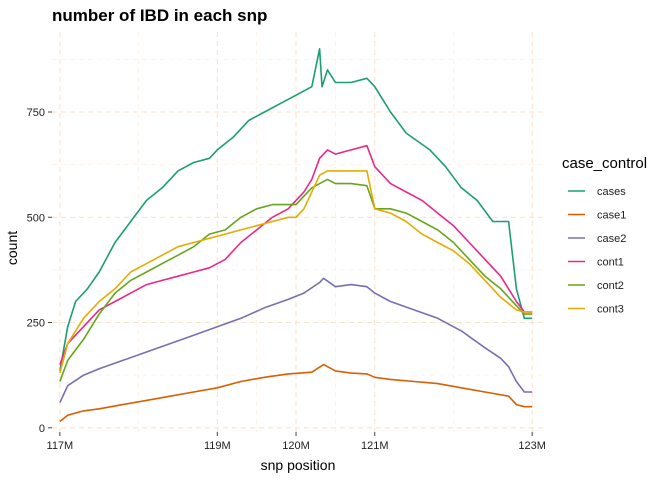 The image size is (672, 480). I want to click on x-tick-label: 117M, so click(60, 446).